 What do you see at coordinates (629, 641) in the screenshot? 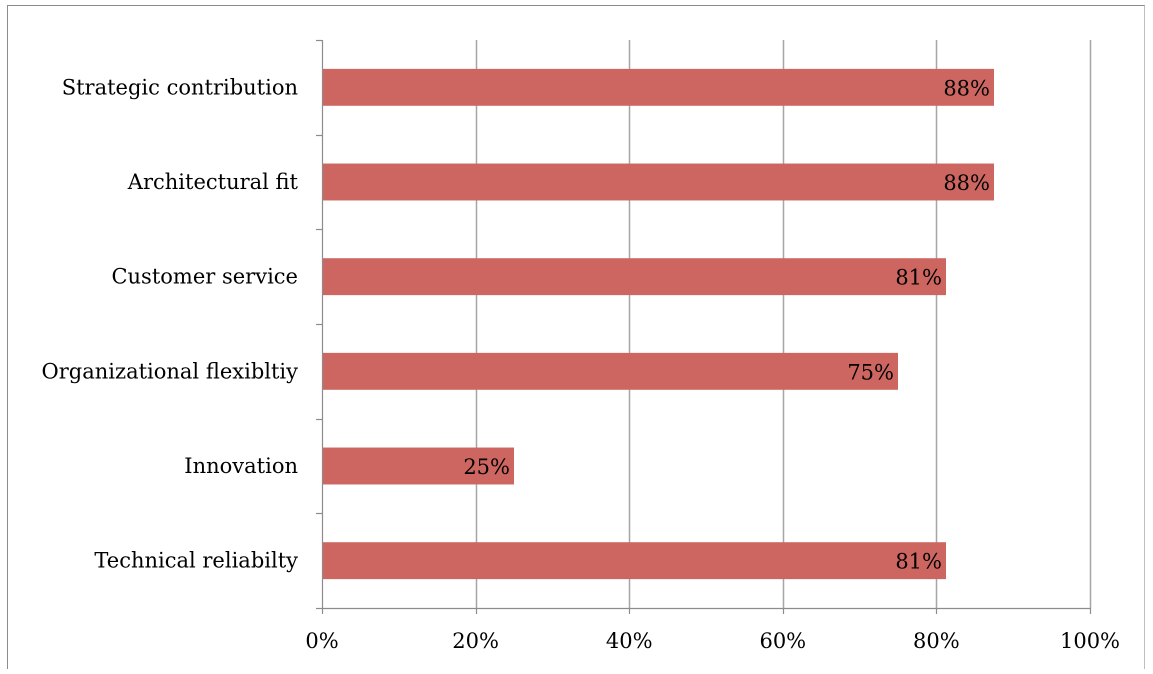
I see `x-tick-label: 40%` at bounding box center [629, 641].